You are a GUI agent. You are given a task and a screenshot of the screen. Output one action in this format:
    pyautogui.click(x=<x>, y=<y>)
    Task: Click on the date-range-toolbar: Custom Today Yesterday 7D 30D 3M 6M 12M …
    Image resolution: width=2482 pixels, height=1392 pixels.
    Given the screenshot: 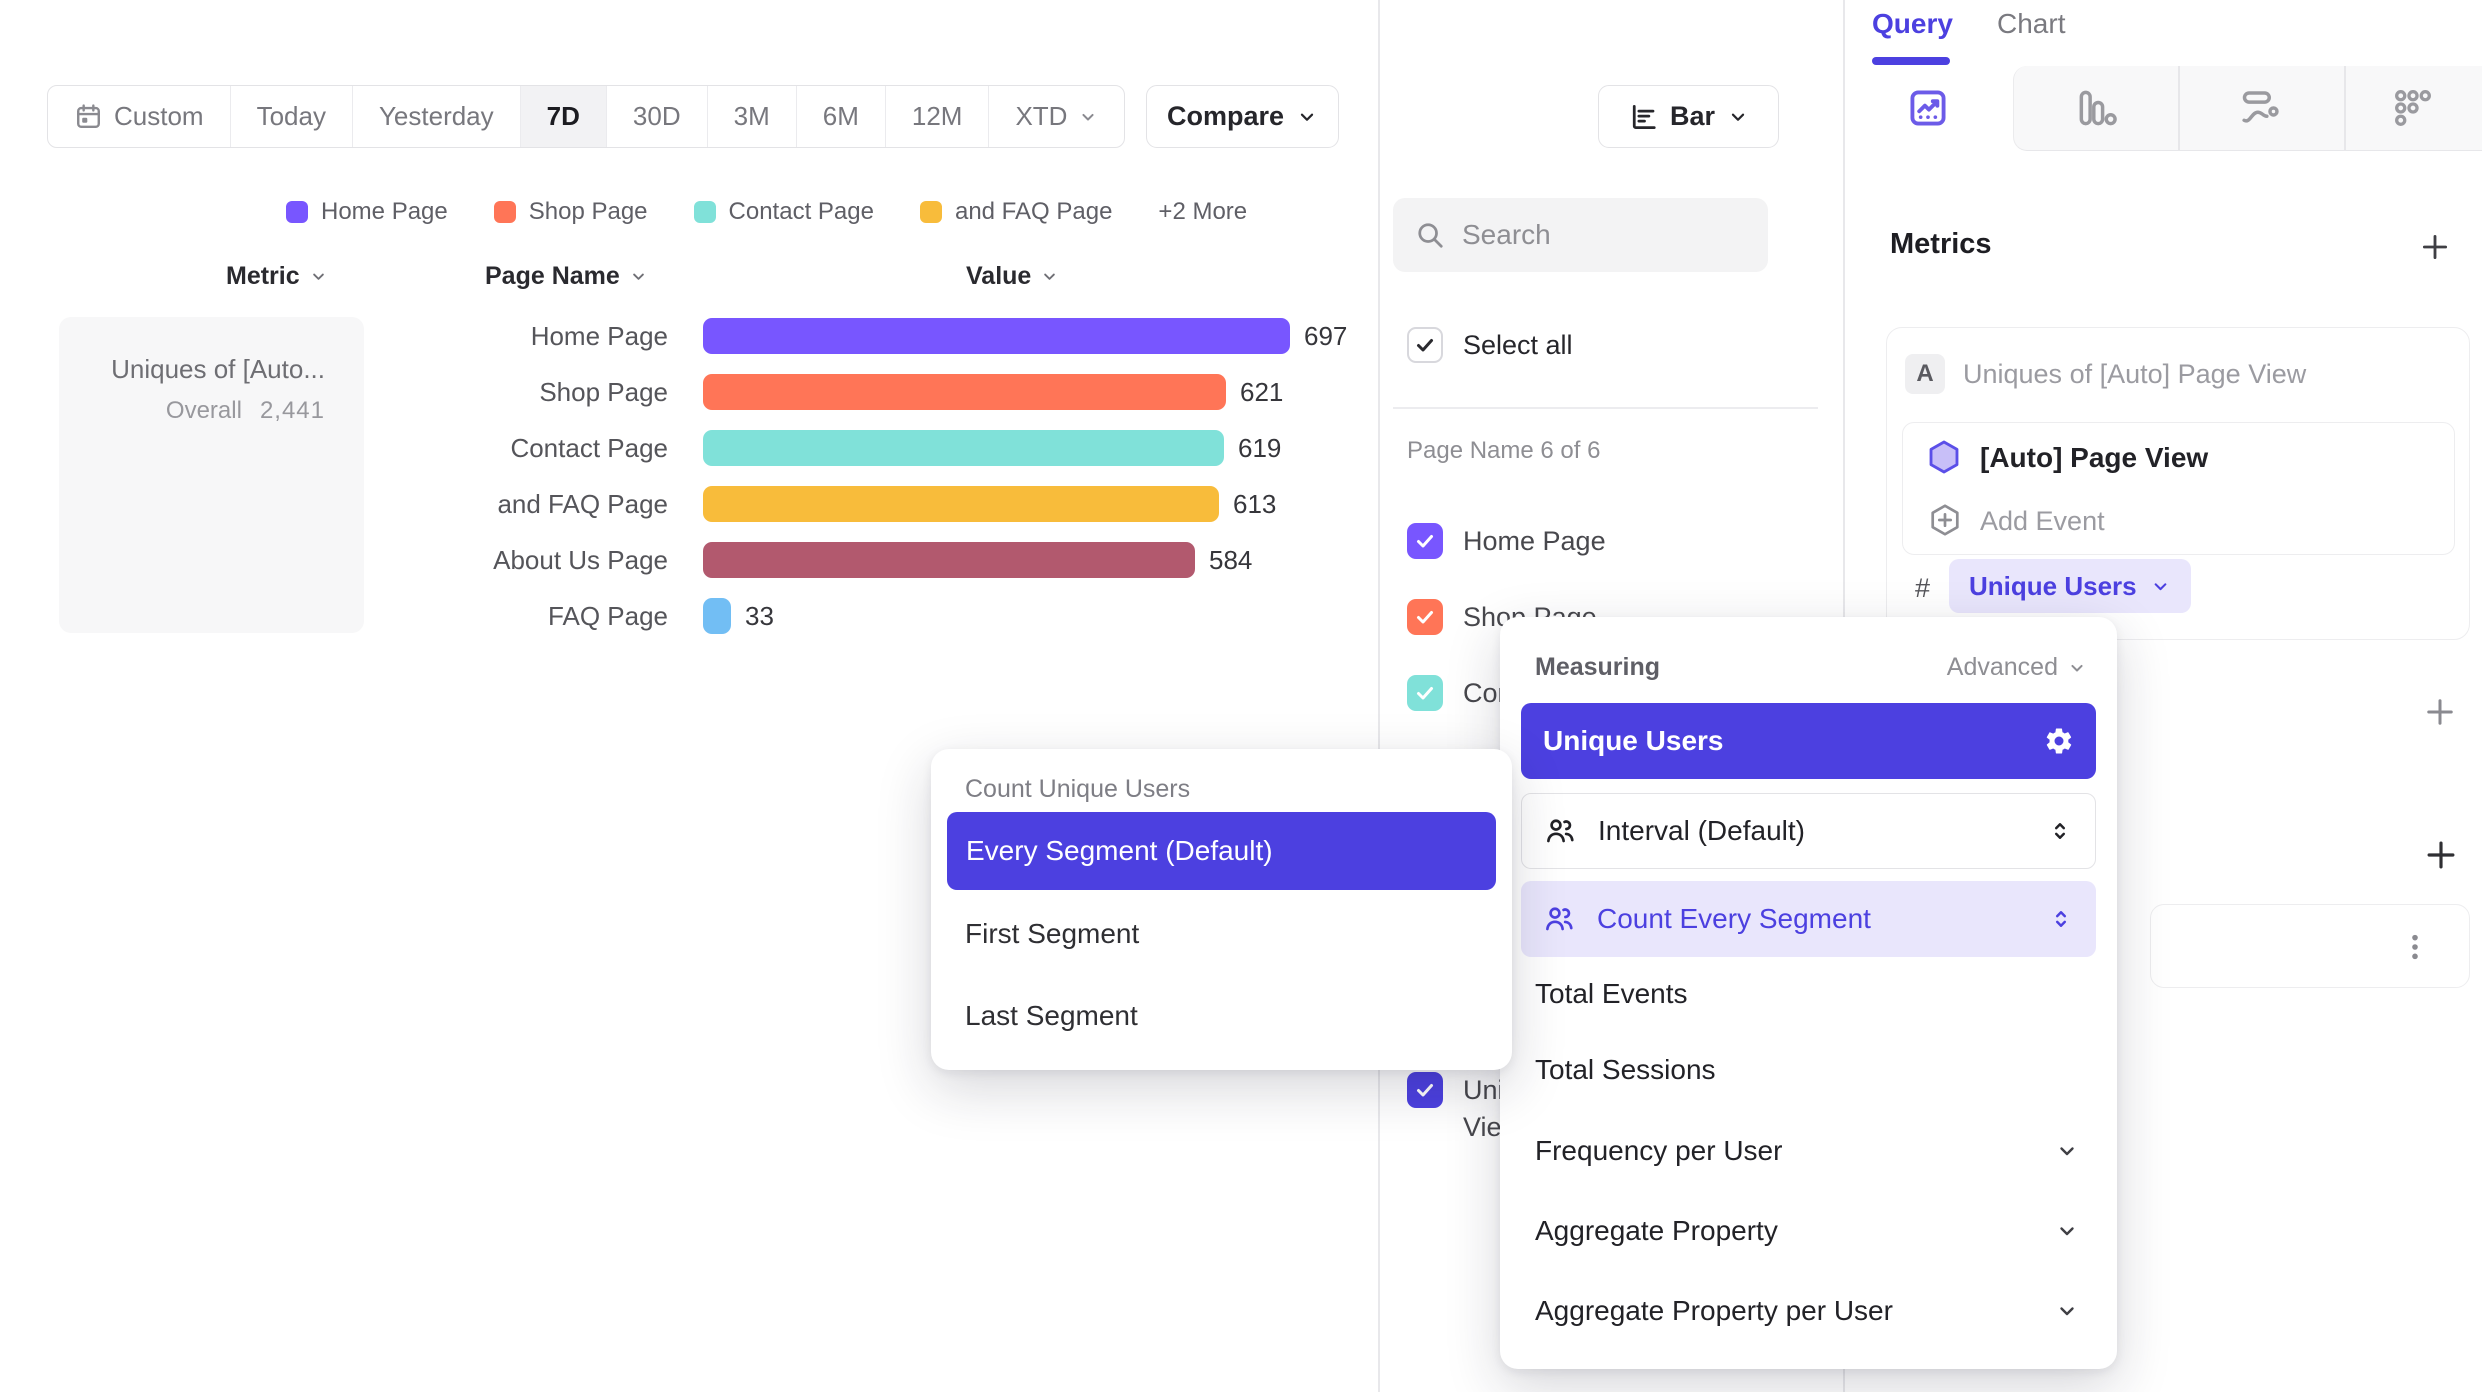 What is the action you would take?
    pyautogui.click(x=586, y=116)
    